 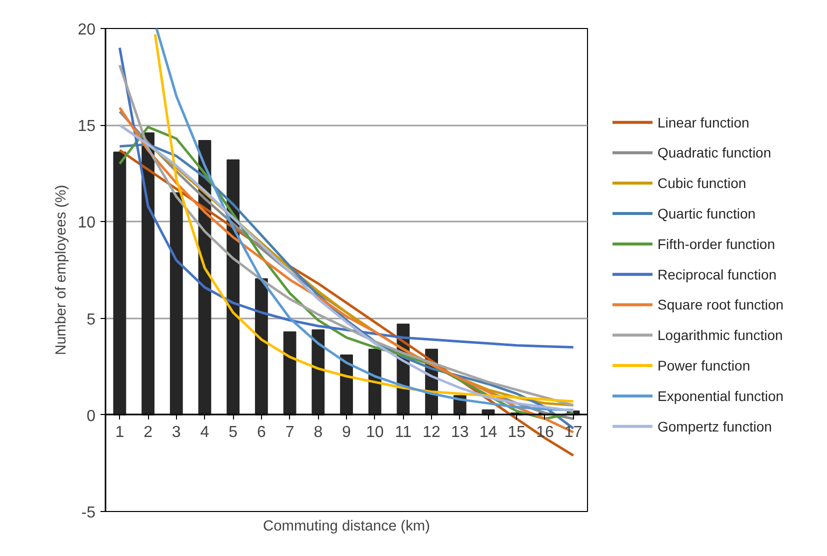 What do you see at coordinates (573, 432) in the screenshot?
I see `x-tick-label: 17` at bounding box center [573, 432].